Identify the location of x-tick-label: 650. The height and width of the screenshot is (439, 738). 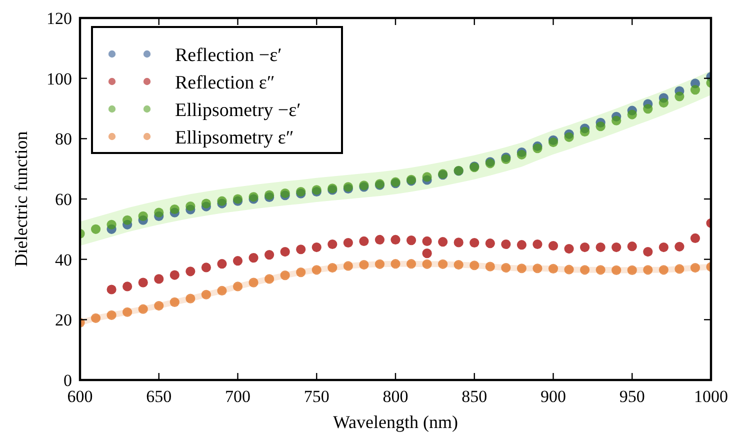
(159, 396).